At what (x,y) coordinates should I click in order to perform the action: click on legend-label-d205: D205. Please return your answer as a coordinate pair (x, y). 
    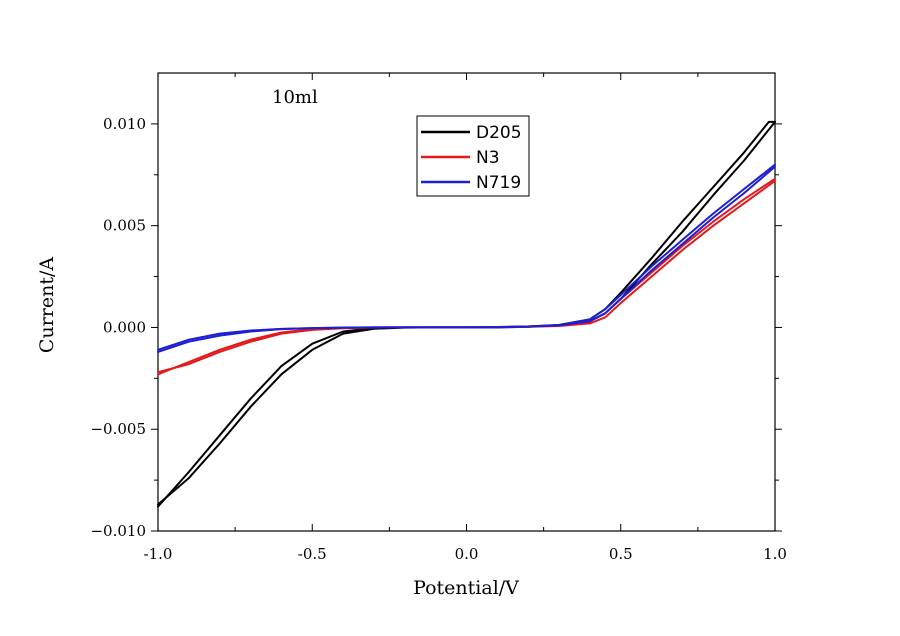
    Looking at the image, I should click on (499, 133).